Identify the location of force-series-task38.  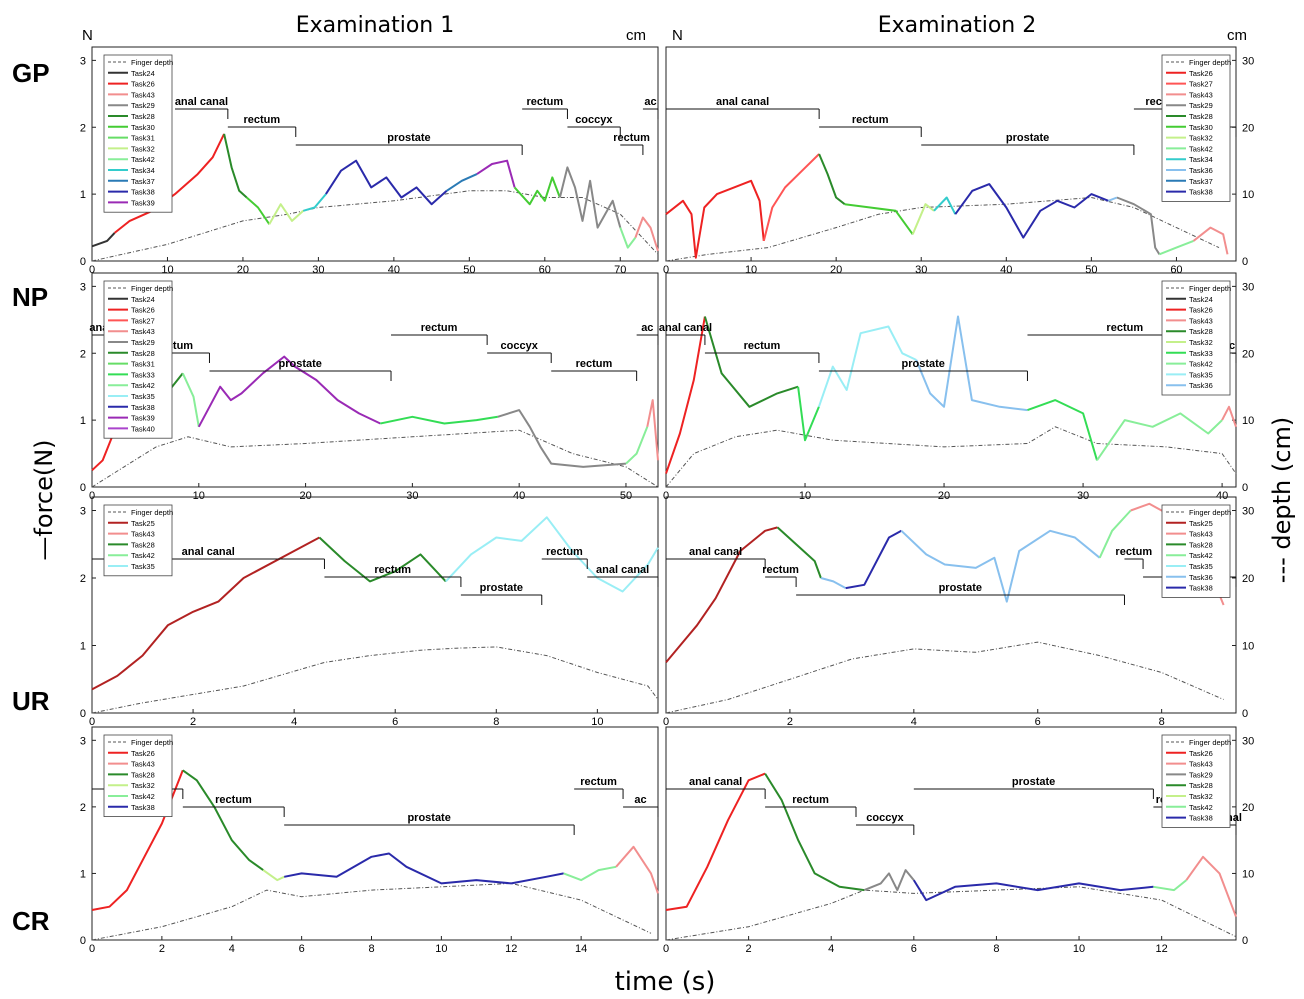
(1033, 890).